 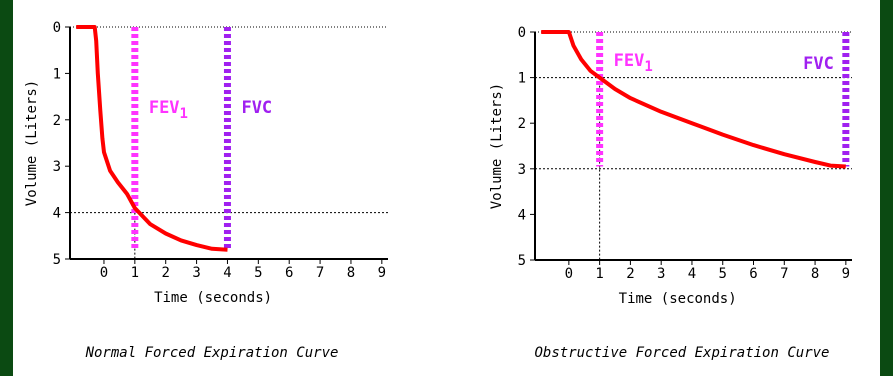 What do you see at coordinates (681, 353) in the screenshot?
I see `chart-caption: Obstructive Forced Expiration Curve` at bounding box center [681, 353].